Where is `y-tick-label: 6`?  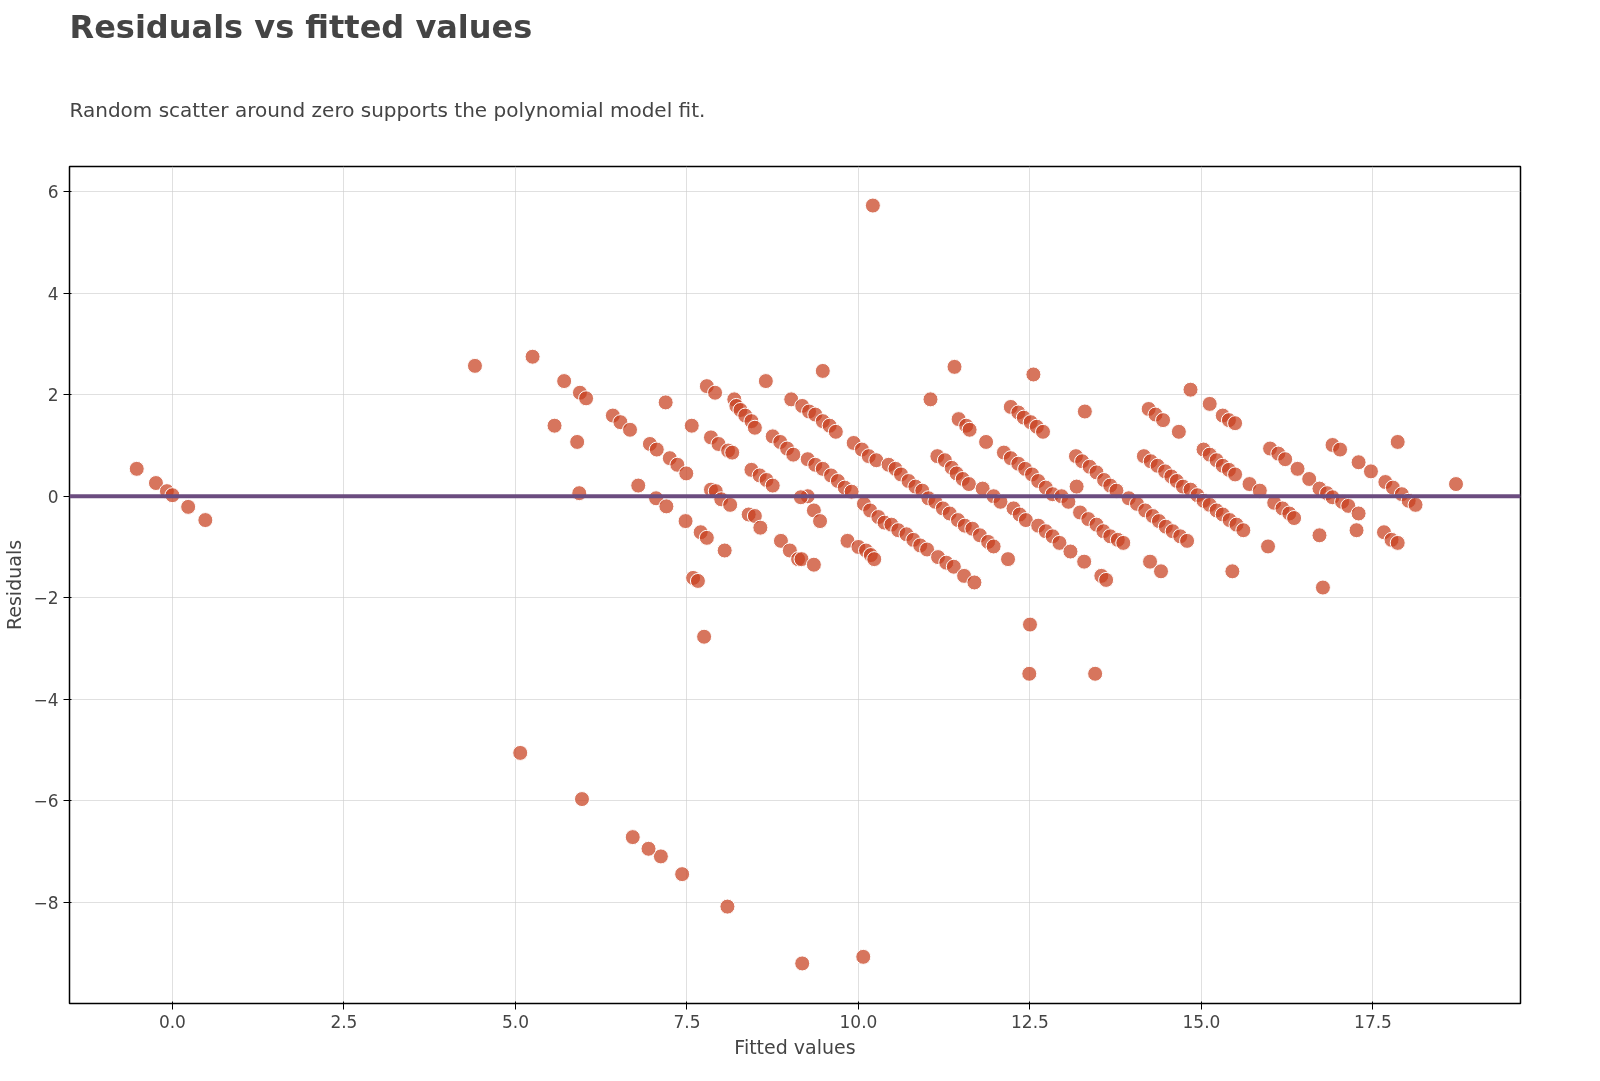
y-tick-label: 6 is located at coordinates (53, 192).